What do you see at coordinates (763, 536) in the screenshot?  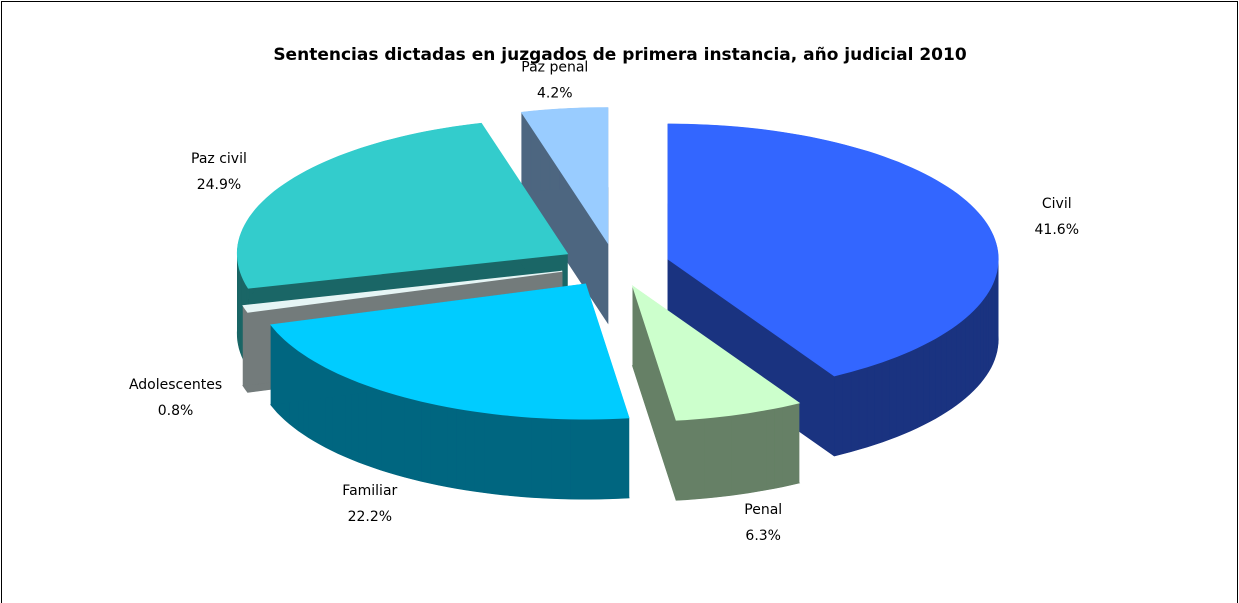 I see `slice-value-label: 6.3%` at bounding box center [763, 536].